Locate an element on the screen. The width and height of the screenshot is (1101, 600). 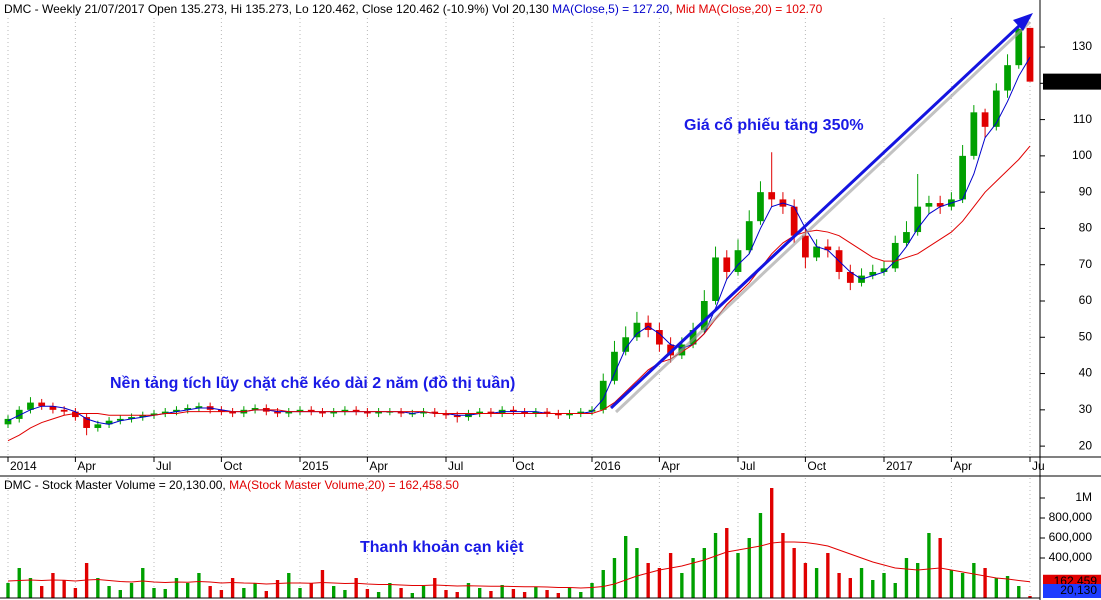
volume-badge-label: 20,130 is located at coordinates (1078, 590).